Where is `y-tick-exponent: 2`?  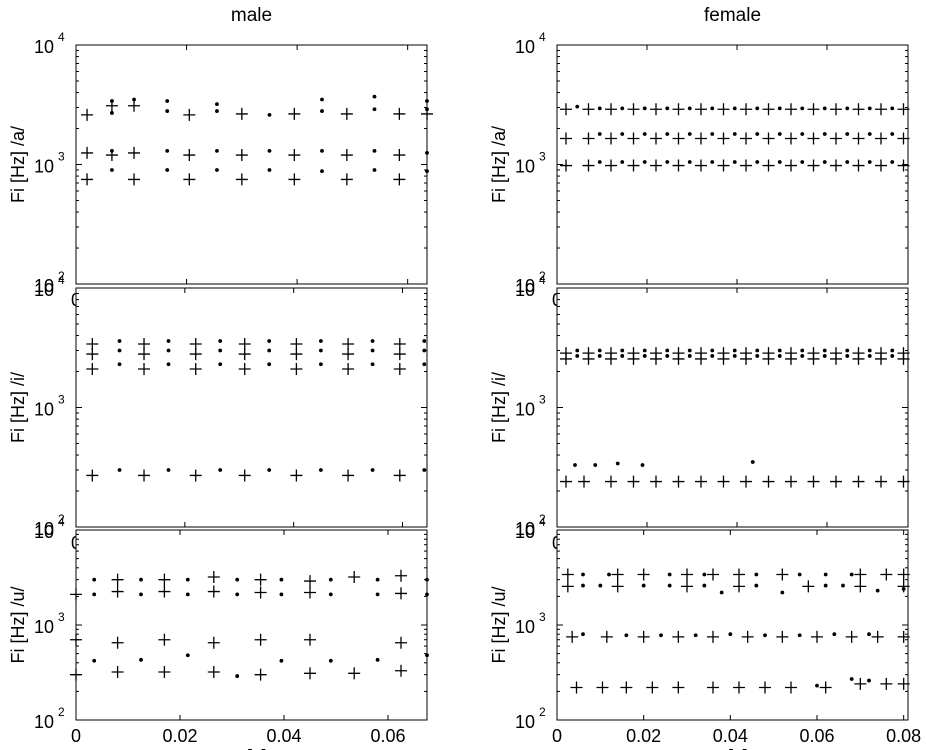
y-tick-exponent: 2 is located at coordinates (61, 519).